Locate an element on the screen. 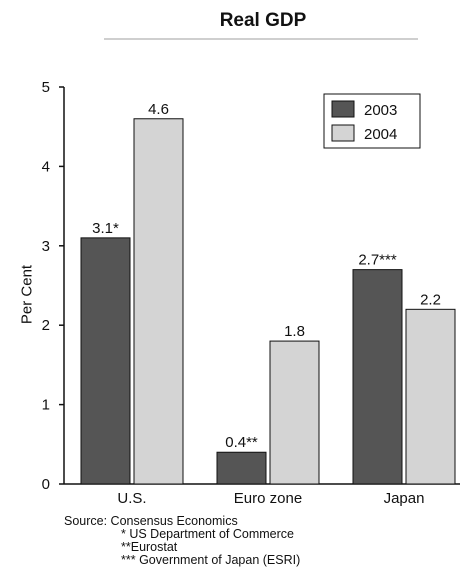 This screenshot has height=581, width=466. y-tick-label: 5 is located at coordinates (46, 87).